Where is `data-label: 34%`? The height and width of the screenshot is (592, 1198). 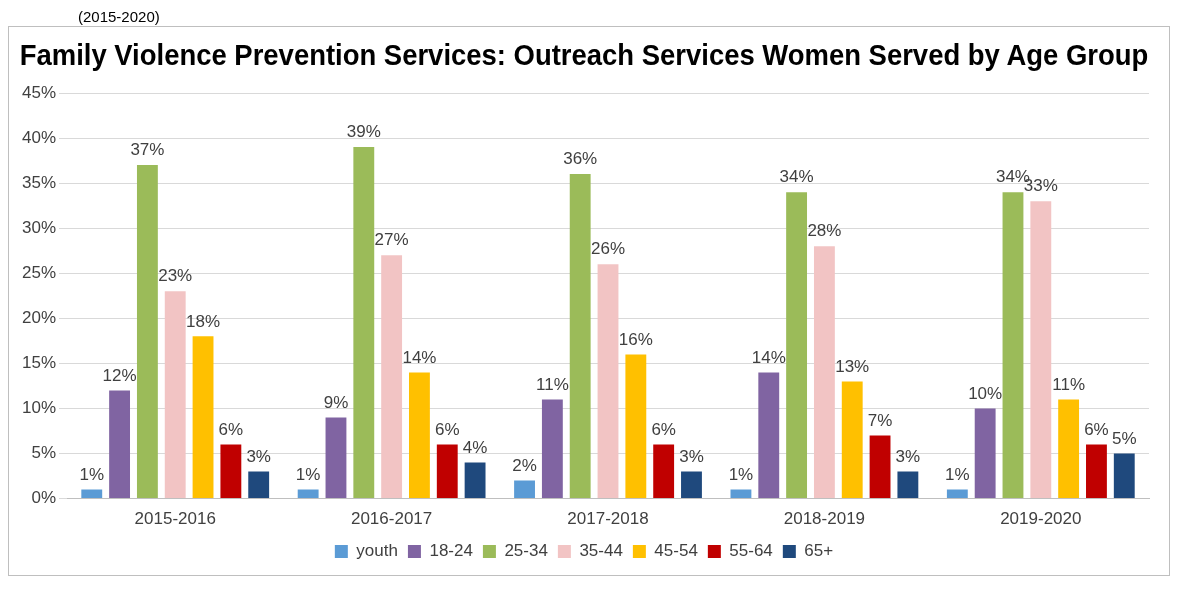 data-label: 34% is located at coordinates (796, 177).